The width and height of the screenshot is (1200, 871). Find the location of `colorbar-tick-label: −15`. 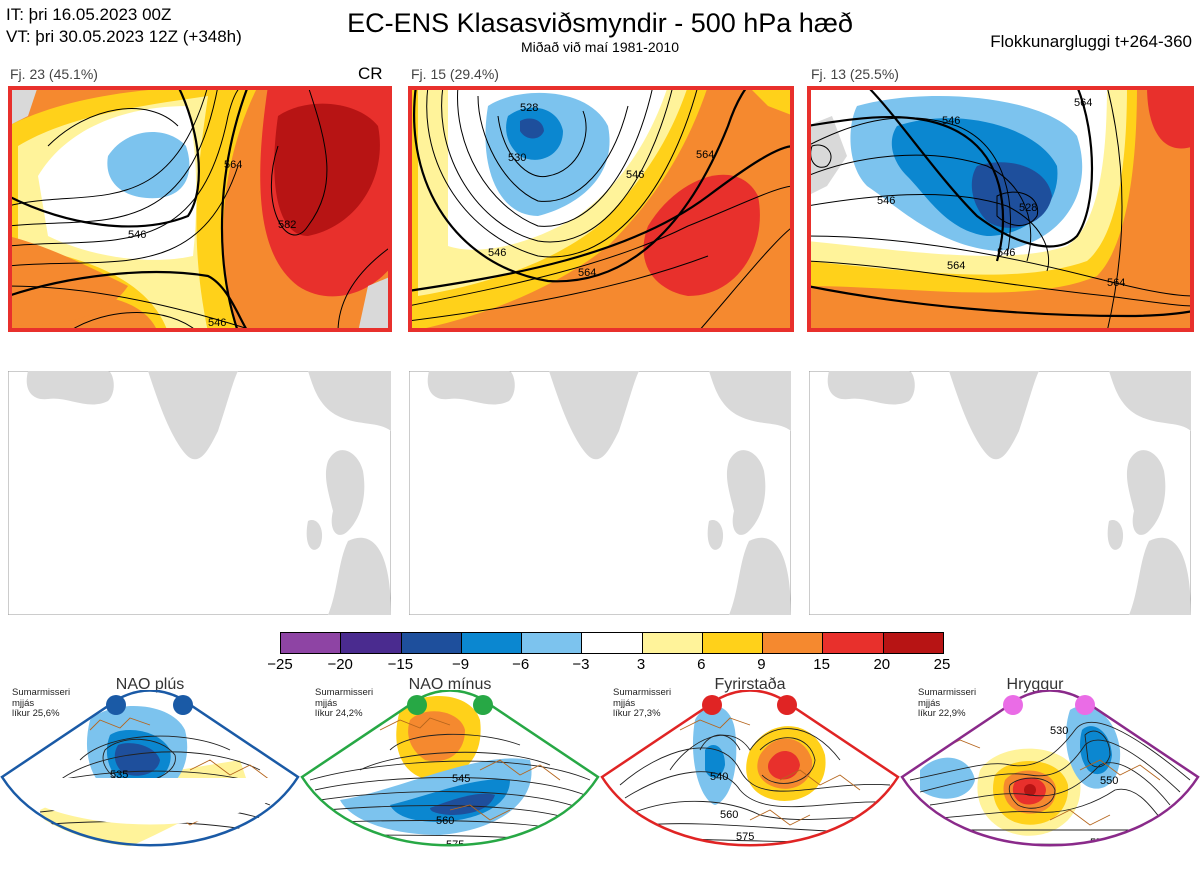

colorbar-tick-label: −15 is located at coordinates (400, 664).